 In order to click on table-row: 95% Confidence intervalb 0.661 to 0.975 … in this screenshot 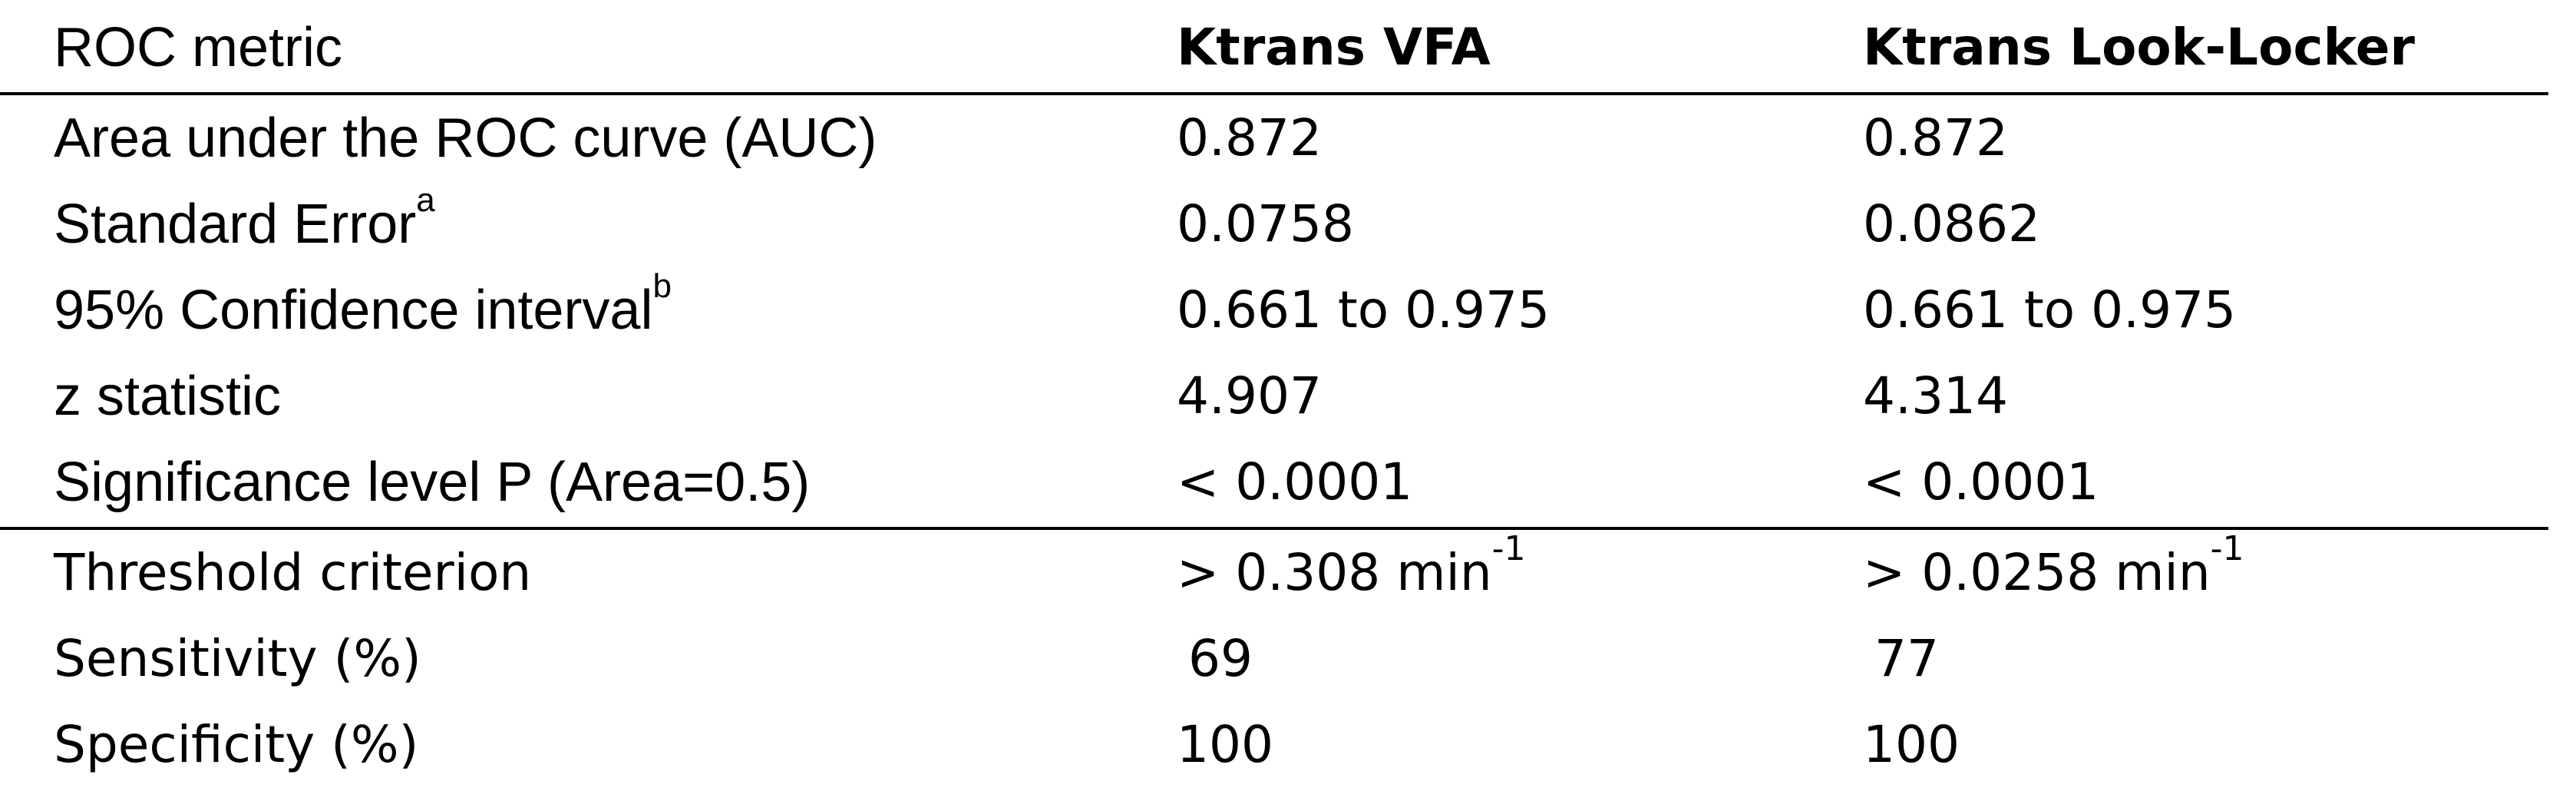, I will do `click(1288, 310)`.